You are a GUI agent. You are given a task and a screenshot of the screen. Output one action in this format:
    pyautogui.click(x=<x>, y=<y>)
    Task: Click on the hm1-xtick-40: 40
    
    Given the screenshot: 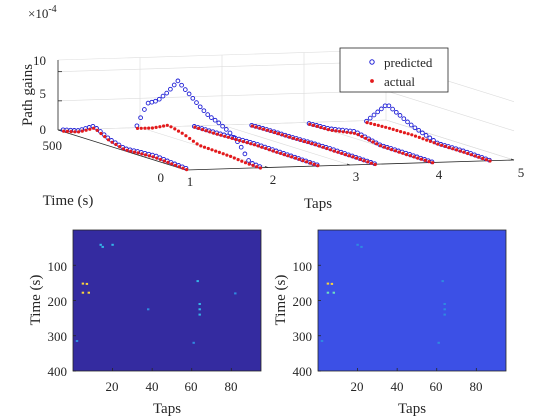 What is the action you would take?
    pyautogui.click(x=152, y=386)
    